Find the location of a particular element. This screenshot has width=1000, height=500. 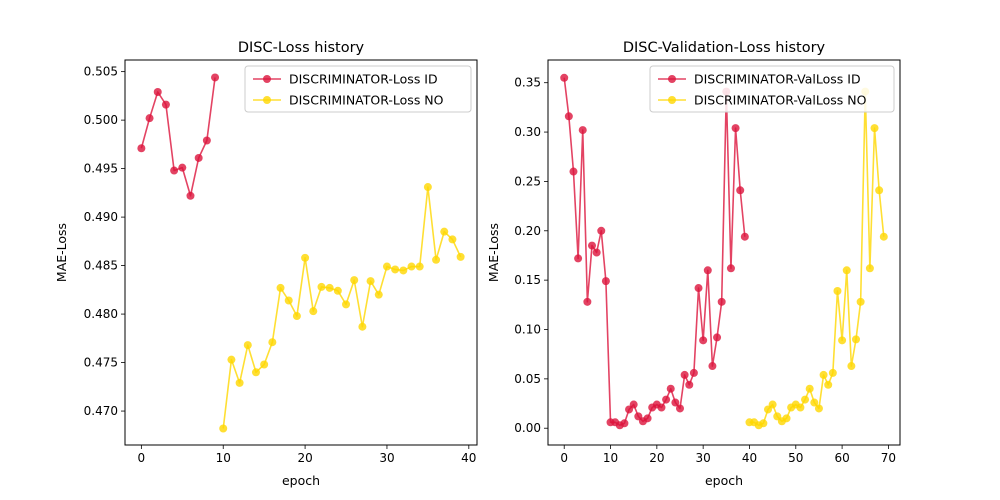

y-tick-label: 0.500 is located at coordinates (101, 120).